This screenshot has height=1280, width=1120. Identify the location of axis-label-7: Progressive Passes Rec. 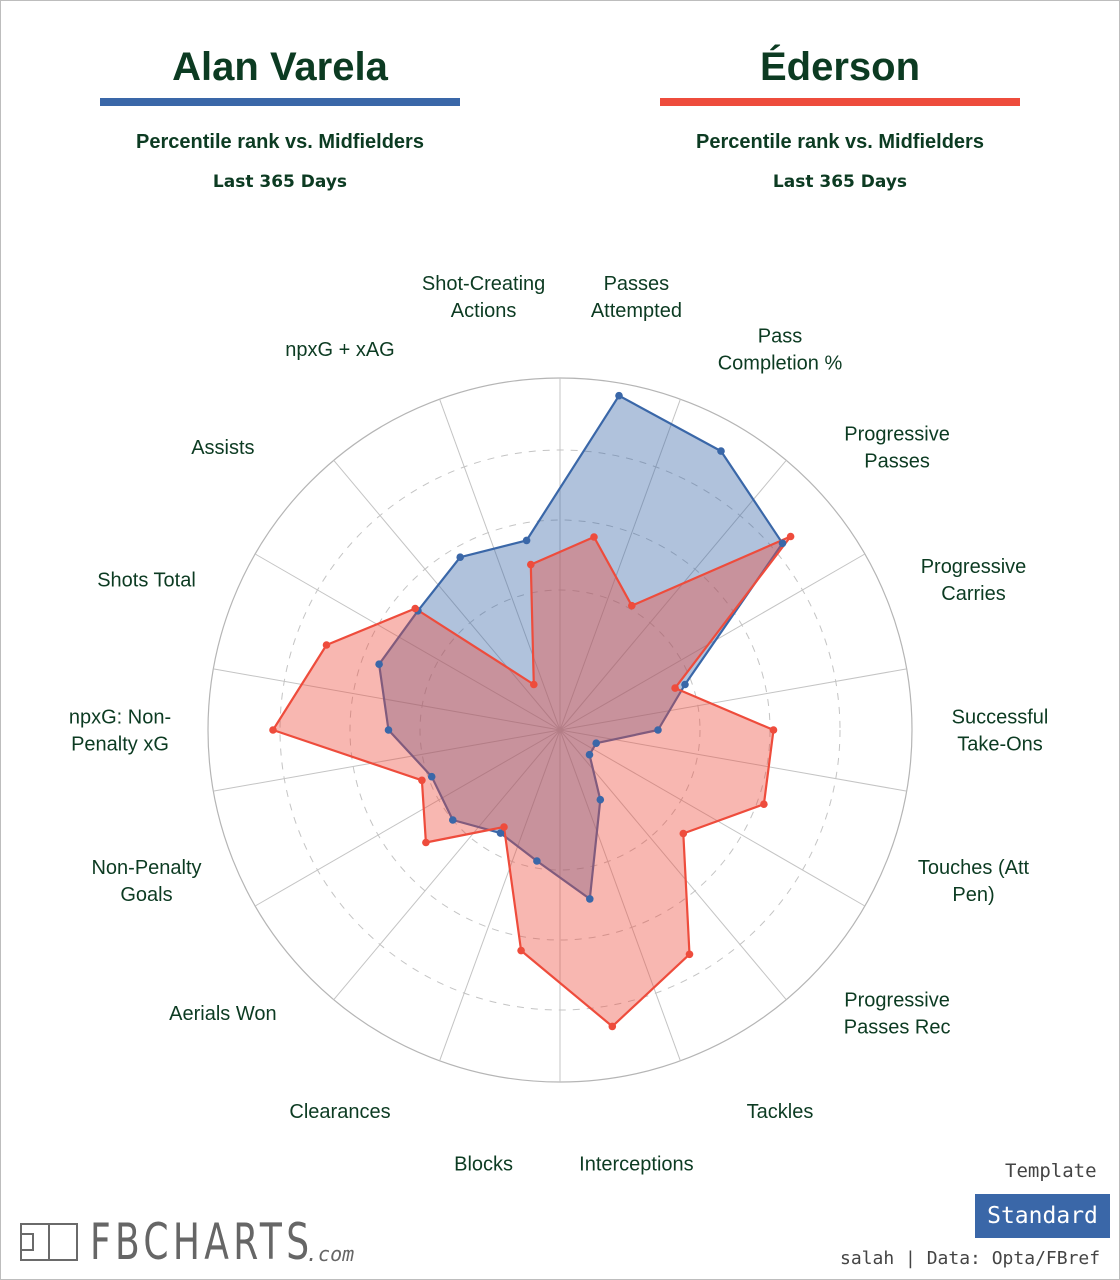
(897, 1013).